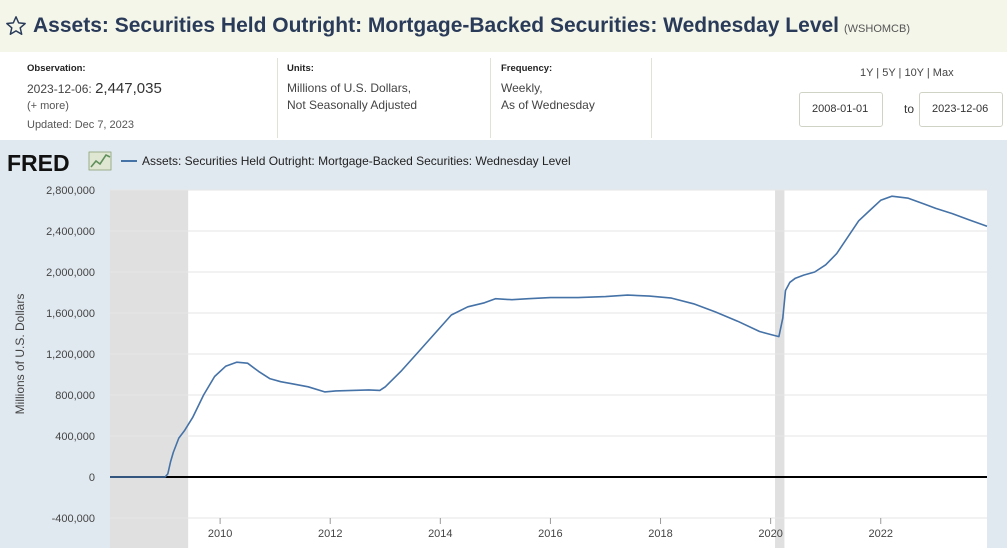 This screenshot has width=1007, height=553. I want to click on y-tick-label: 800,000, so click(75, 396).